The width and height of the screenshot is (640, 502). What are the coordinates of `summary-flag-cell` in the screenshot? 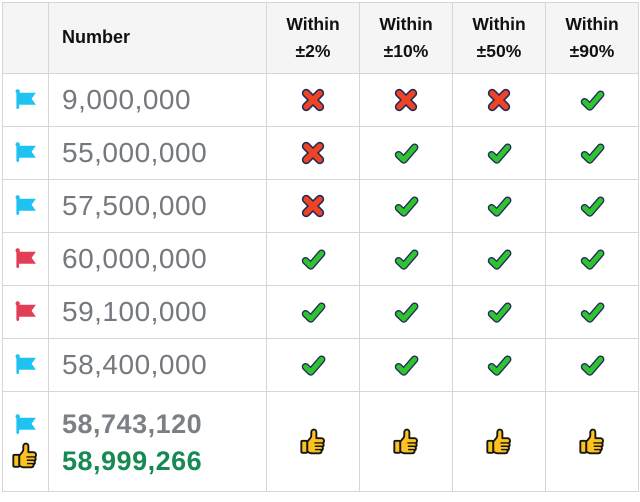 It's located at (25, 441).